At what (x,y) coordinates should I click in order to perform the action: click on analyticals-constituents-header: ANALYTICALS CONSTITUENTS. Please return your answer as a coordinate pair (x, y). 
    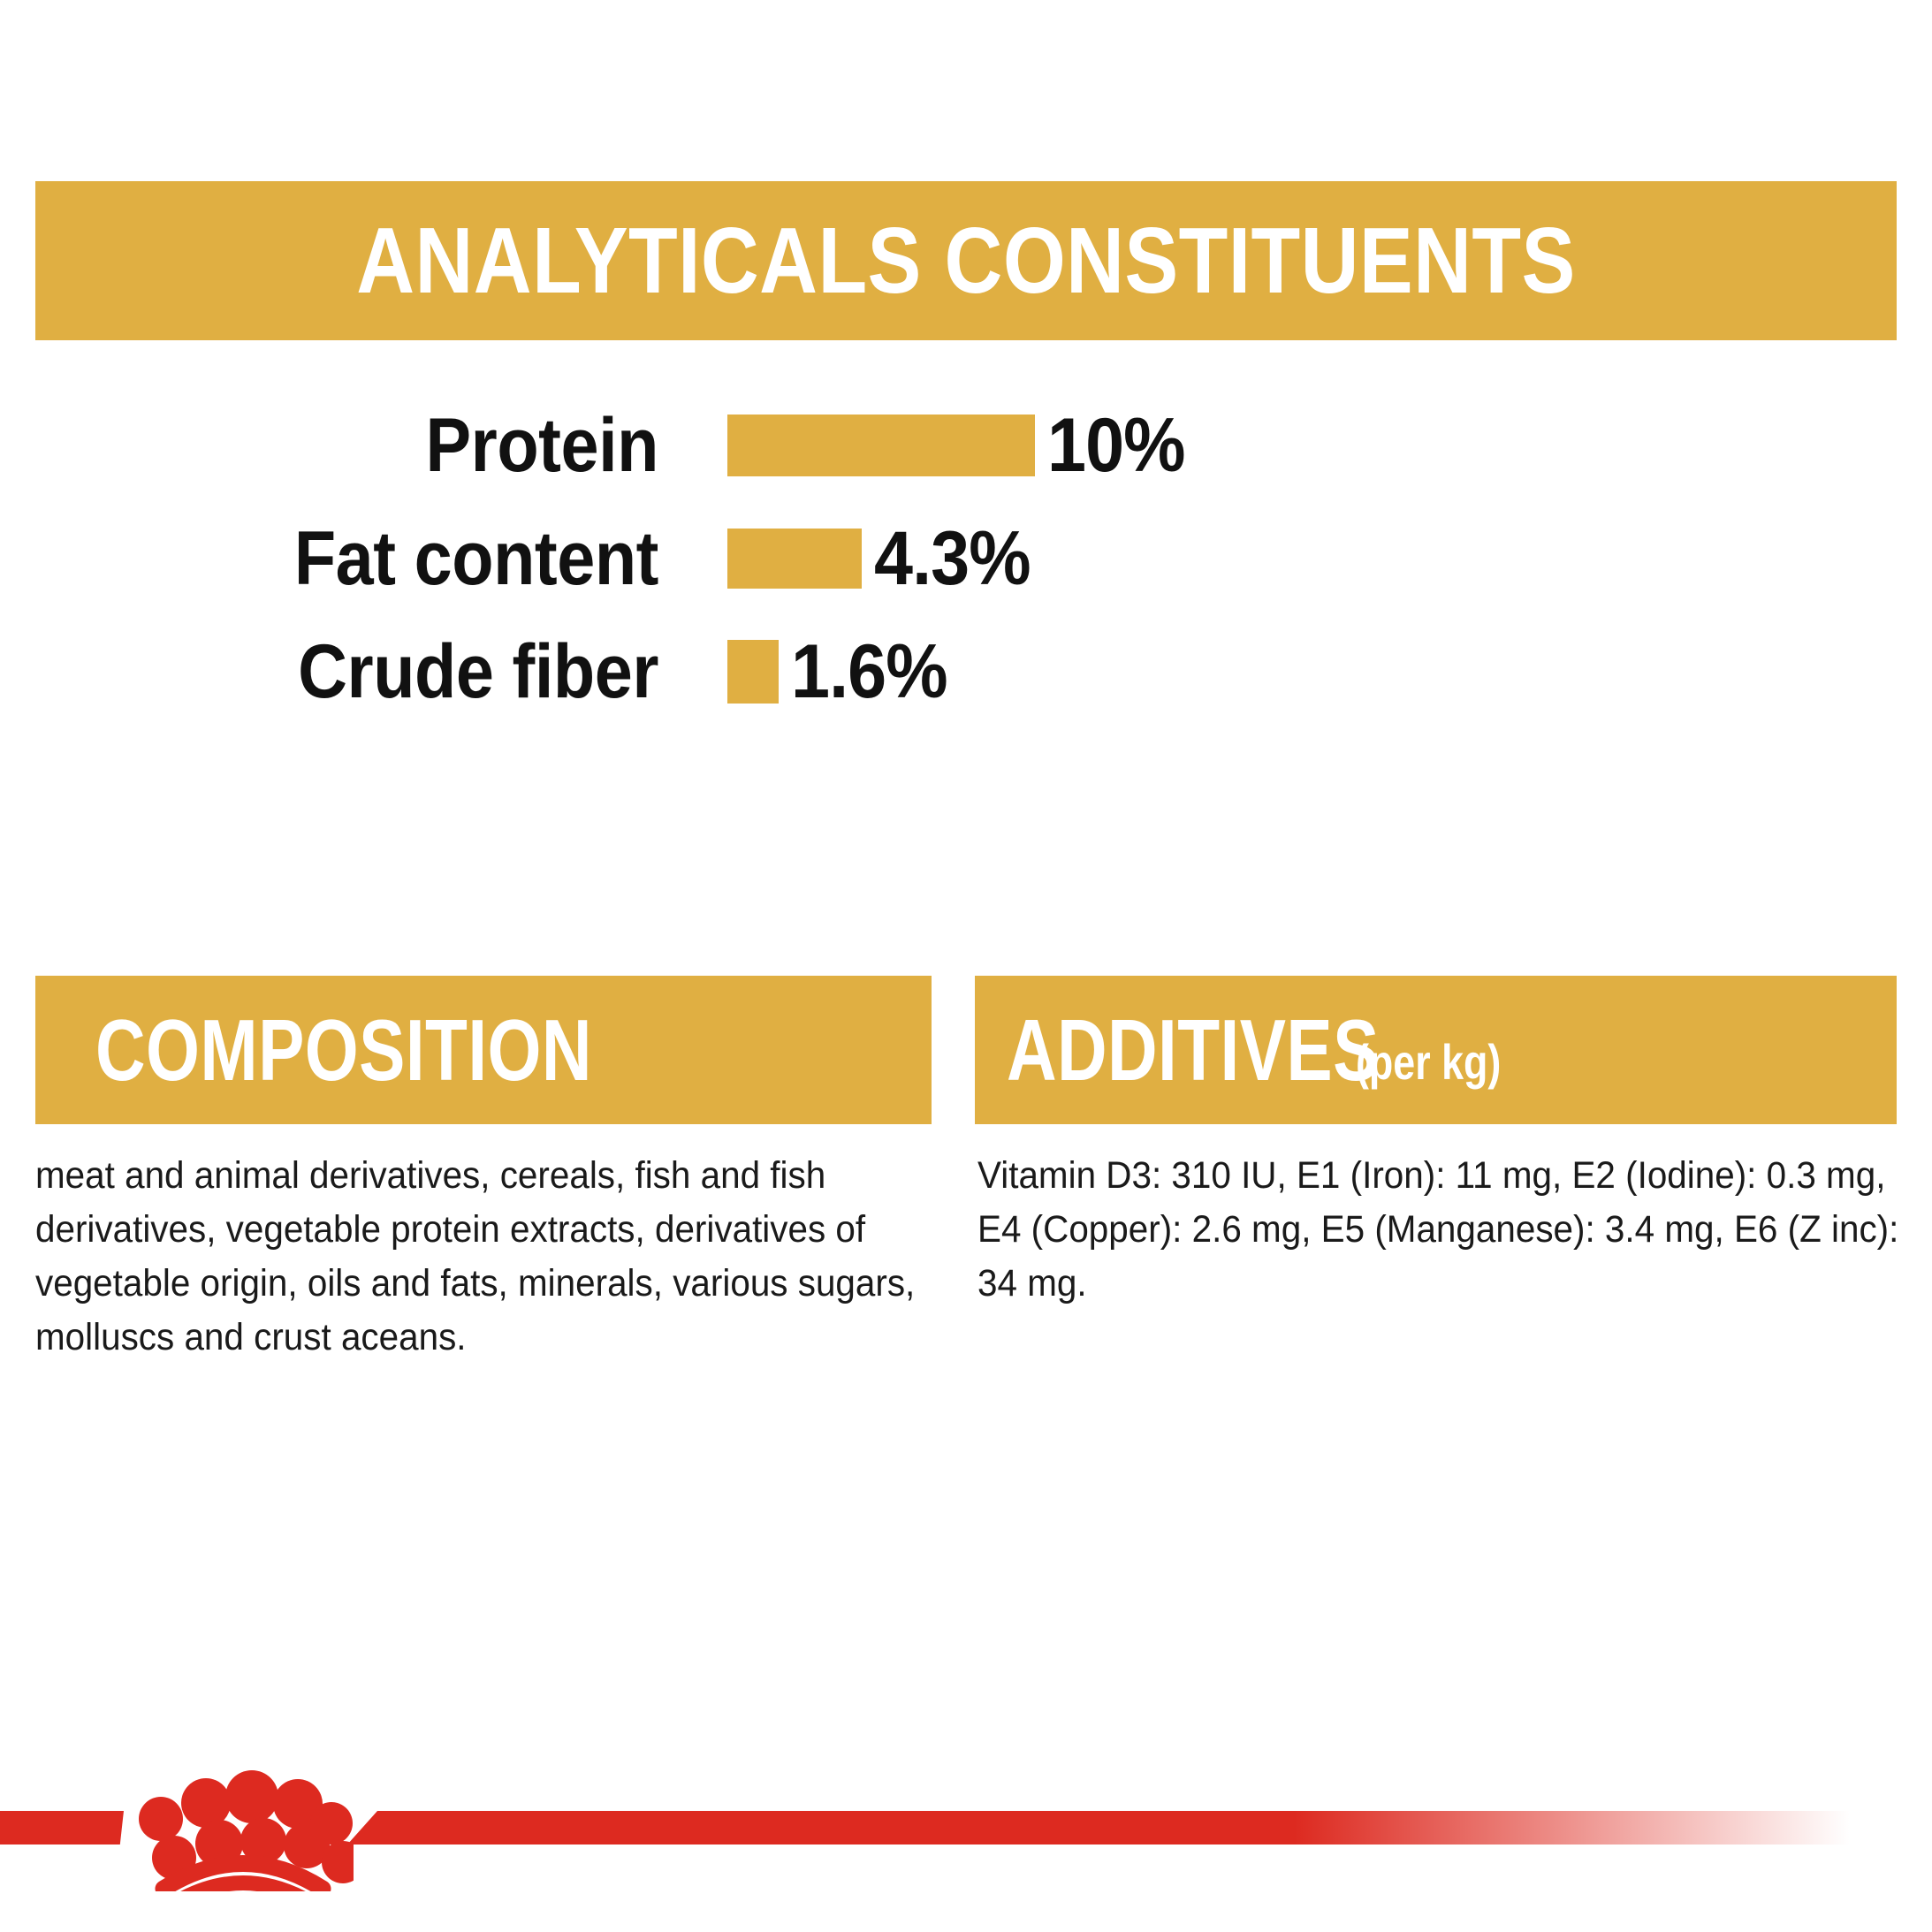
    Looking at the image, I should click on (966, 261).